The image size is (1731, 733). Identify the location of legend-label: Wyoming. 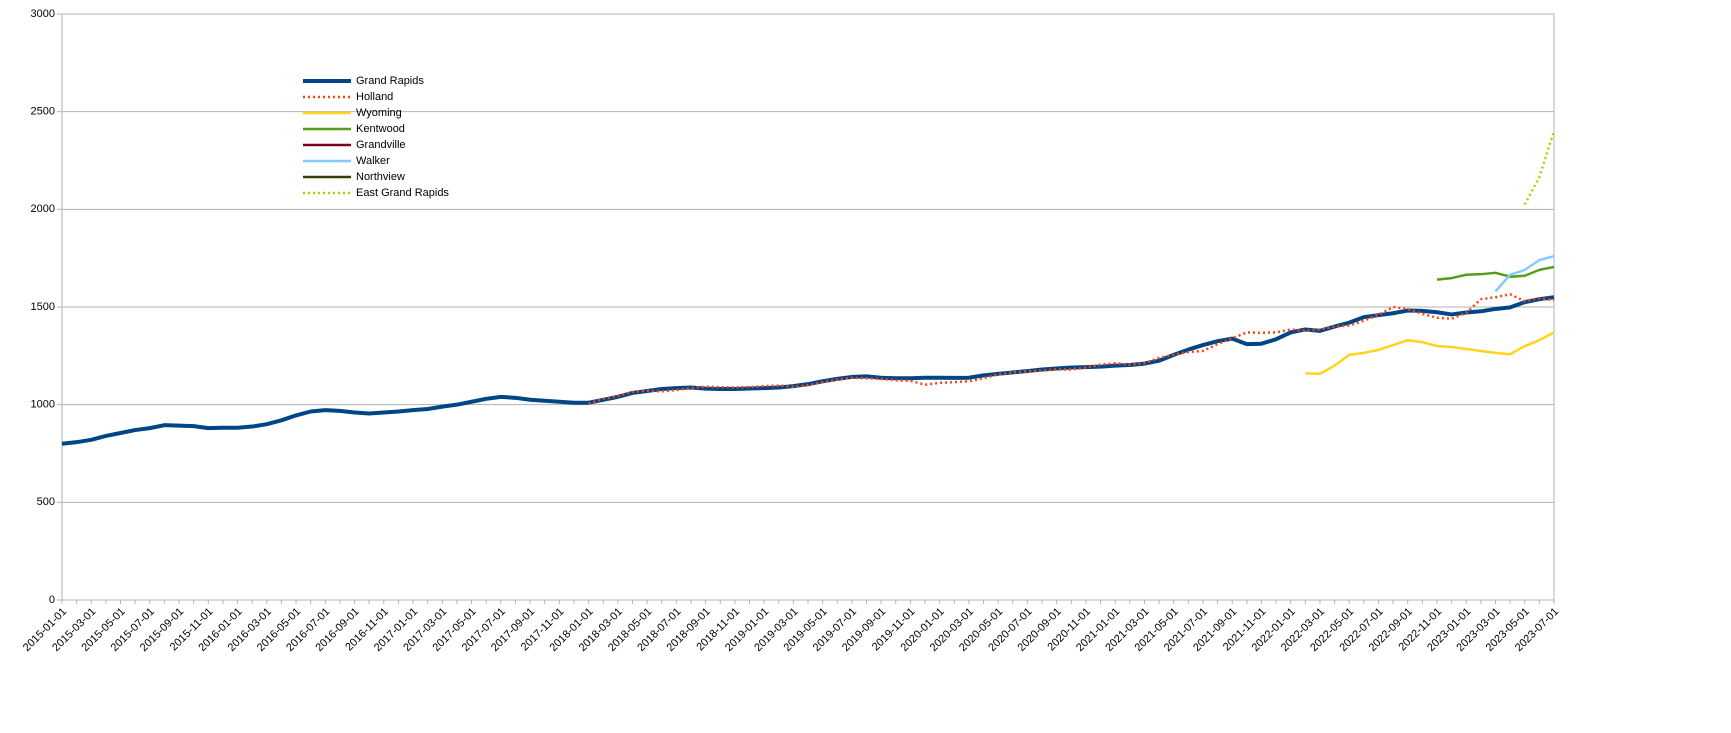
(379, 113).